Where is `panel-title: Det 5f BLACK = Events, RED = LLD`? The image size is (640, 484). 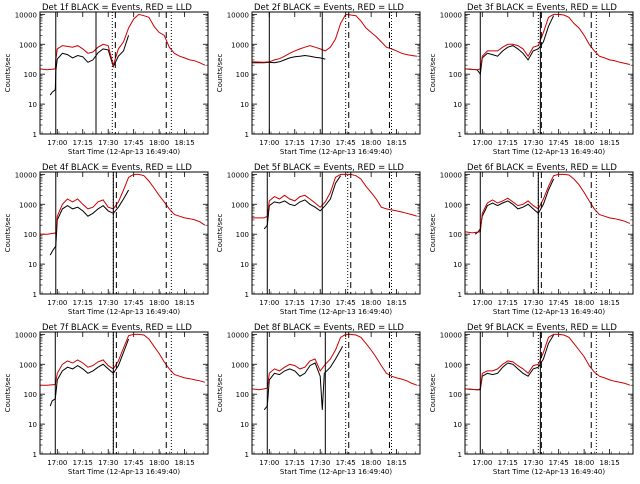
panel-title: Det 5f BLACK = Events, RED = LLD is located at coordinates (329, 168).